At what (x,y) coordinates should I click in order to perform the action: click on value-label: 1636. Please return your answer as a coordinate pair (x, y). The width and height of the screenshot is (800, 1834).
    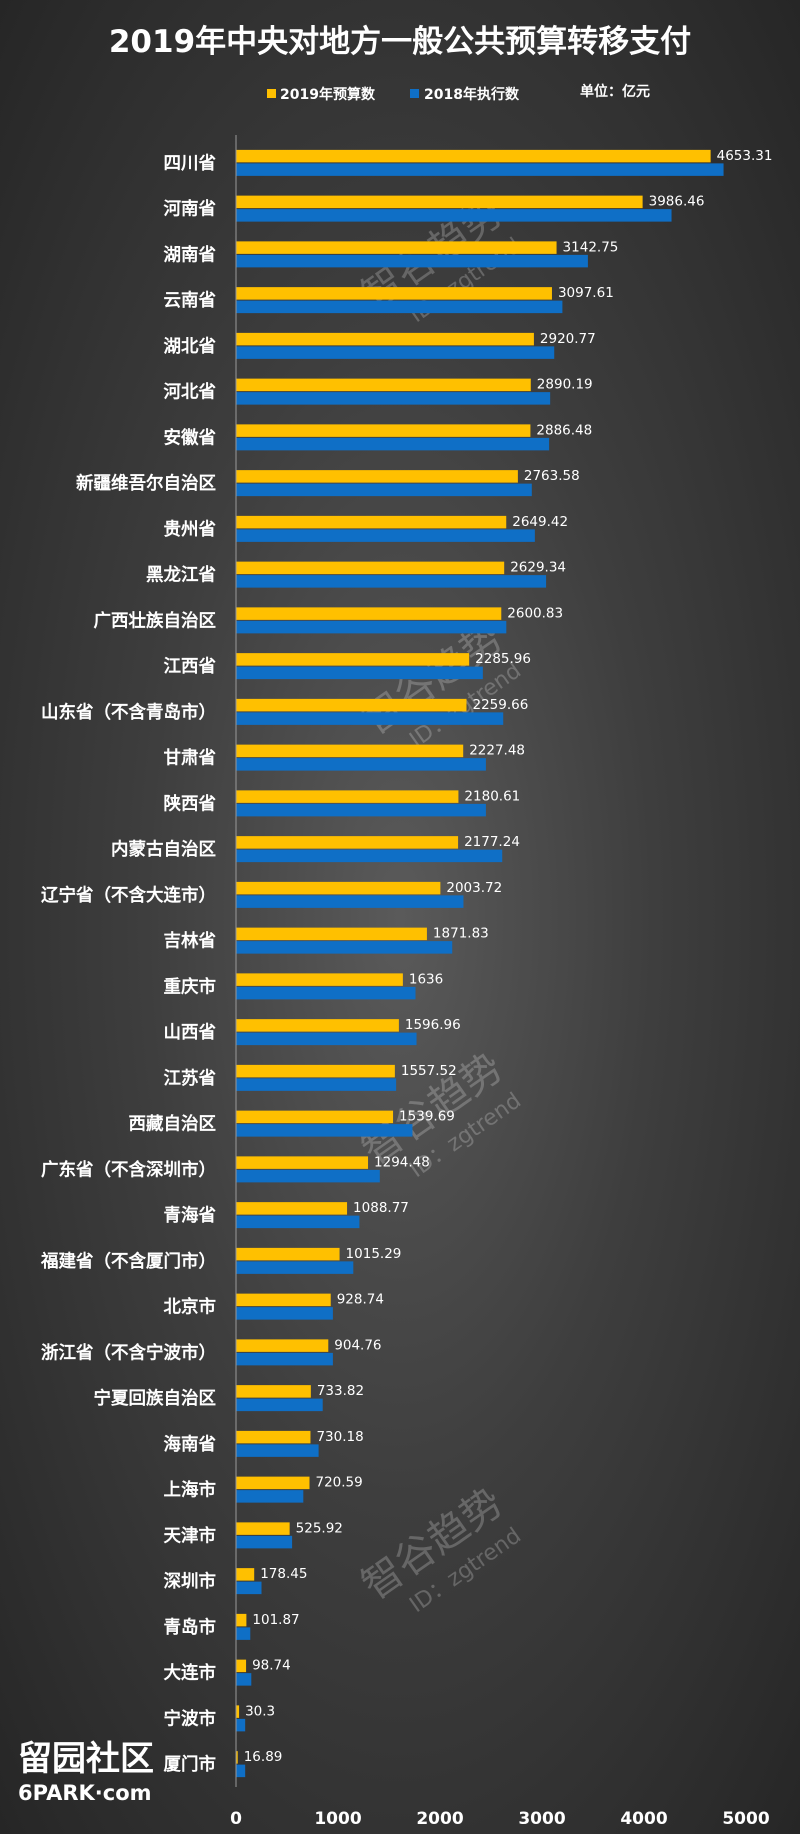
    Looking at the image, I should click on (426, 979).